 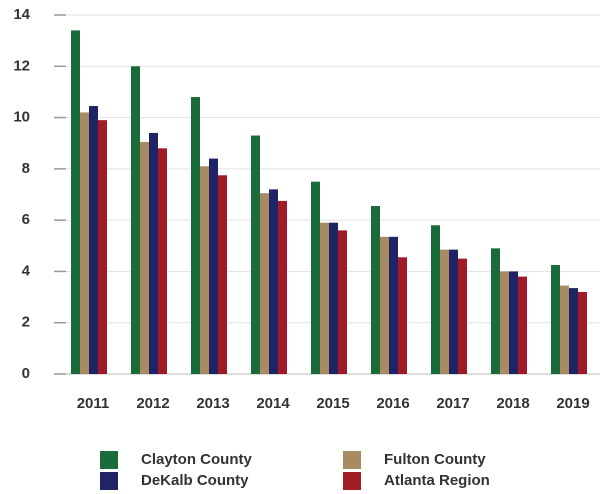 What do you see at coordinates (273, 403) in the screenshot?
I see `x-tick-label: 2014` at bounding box center [273, 403].